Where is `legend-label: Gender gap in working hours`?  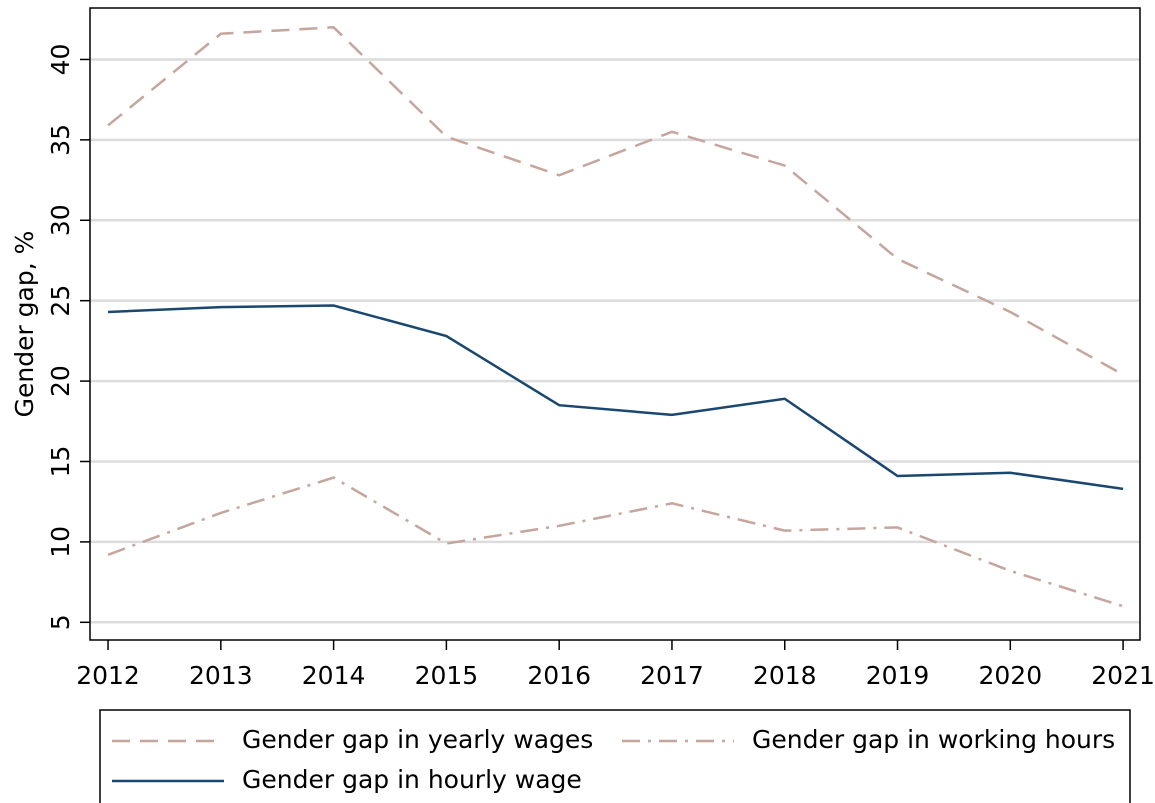 legend-label: Gender gap in working hours is located at coordinates (933, 739).